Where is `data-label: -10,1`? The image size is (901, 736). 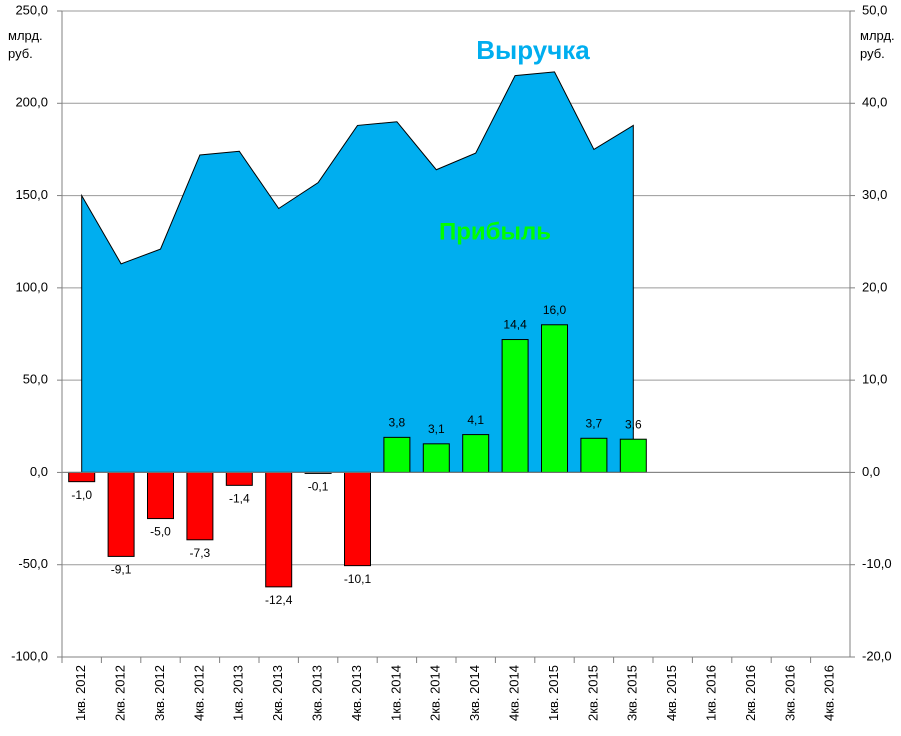
data-label: -10,1 is located at coordinates (358, 579).